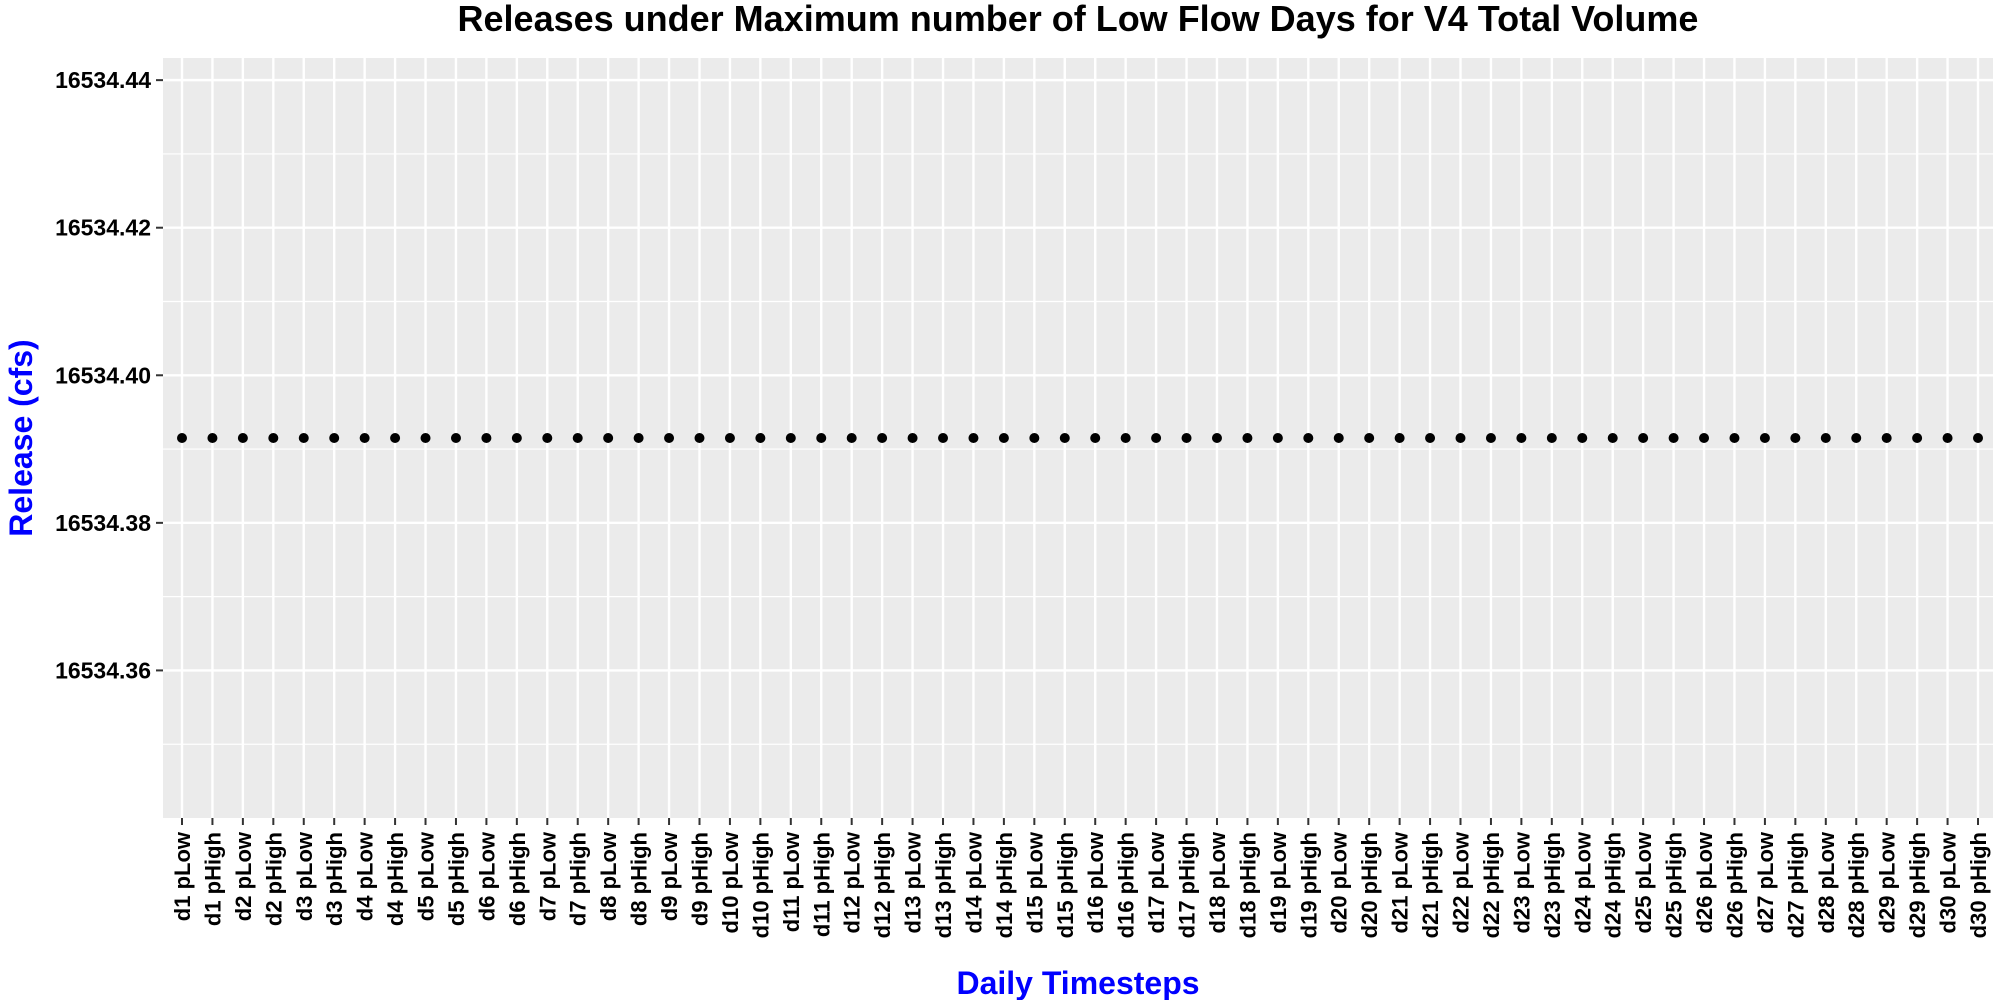  I want to click on x-tick-label: d6 pHigh, so click(517, 879).